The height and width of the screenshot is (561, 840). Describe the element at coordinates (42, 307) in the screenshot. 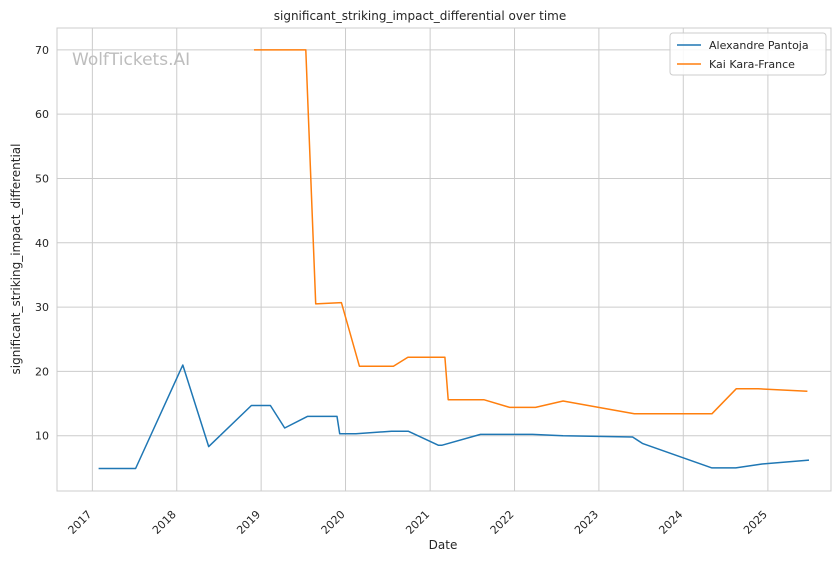

I see `y-tick-label: 30` at that location.